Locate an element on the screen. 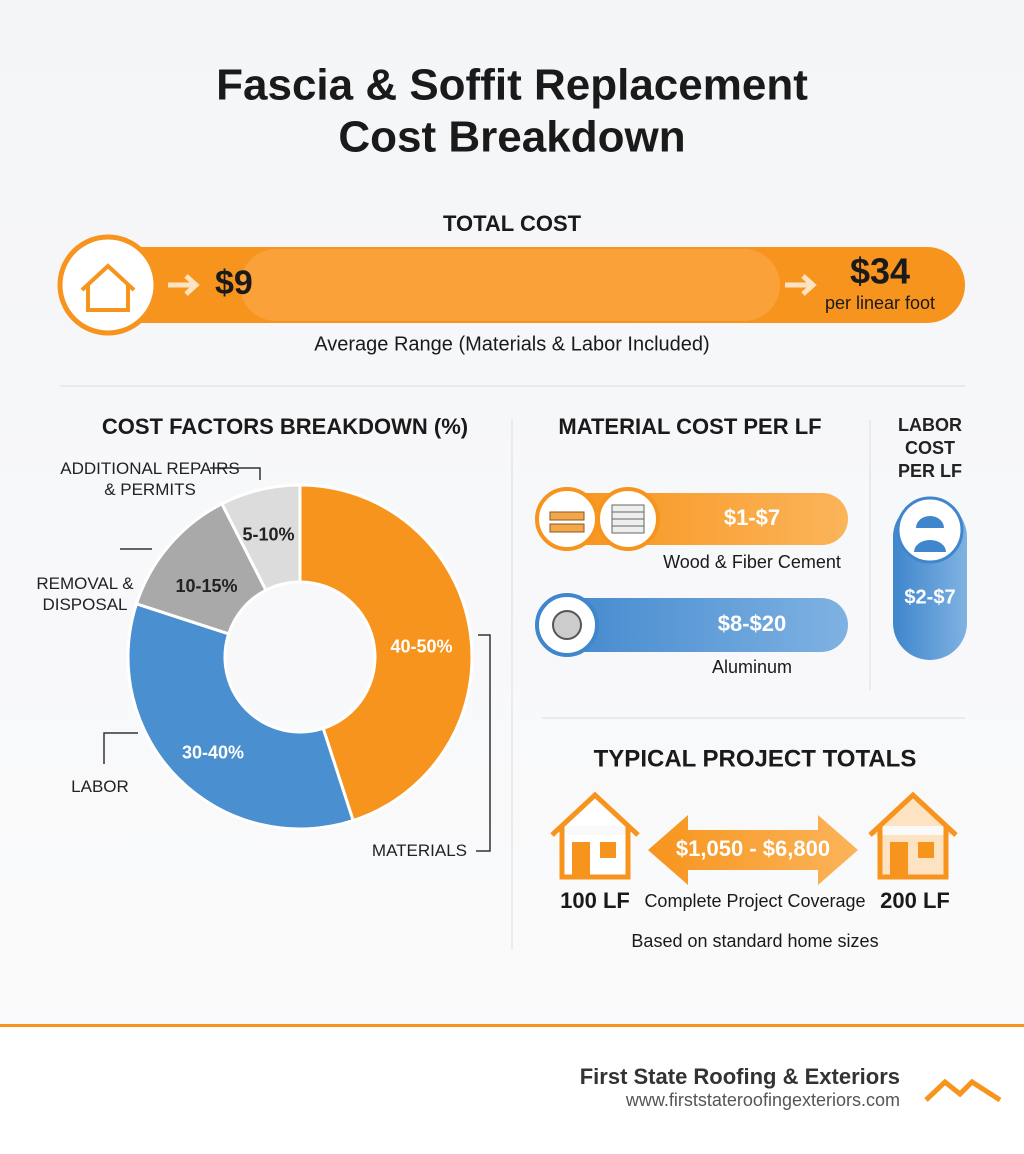 The width and height of the screenshot is (1024, 1154). material-price: $8-$20 is located at coordinates (752, 623).